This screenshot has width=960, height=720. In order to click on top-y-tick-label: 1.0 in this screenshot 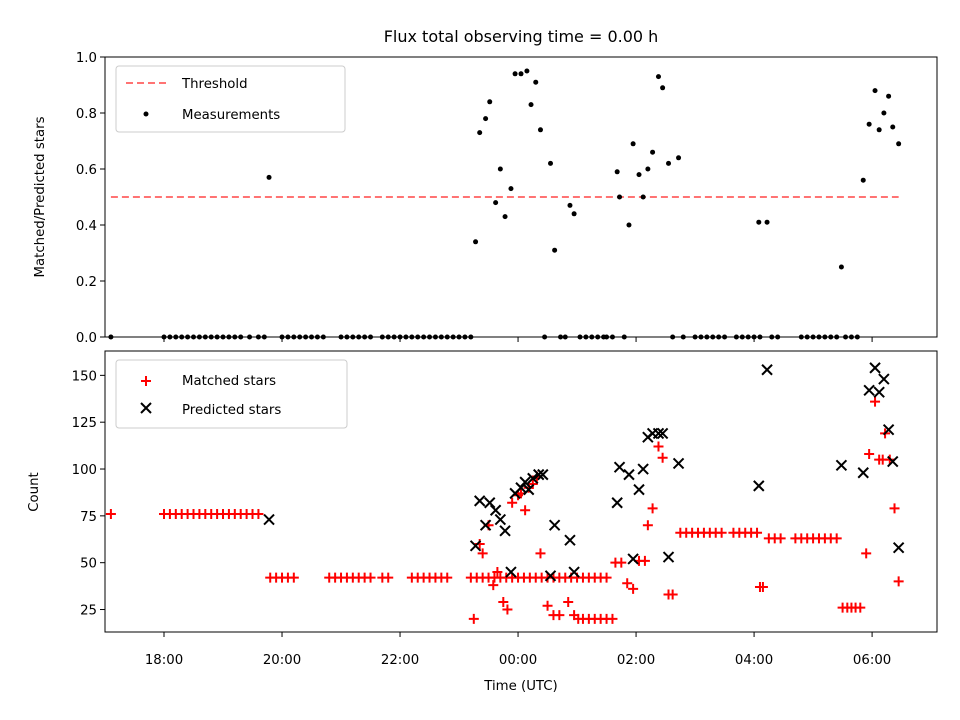, I will do `click(86, 58)`.